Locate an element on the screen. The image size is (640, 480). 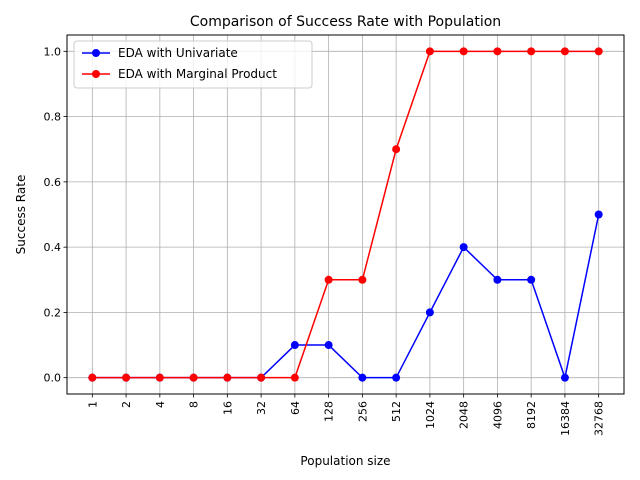
legend-box is located at coordinates (193, 64).